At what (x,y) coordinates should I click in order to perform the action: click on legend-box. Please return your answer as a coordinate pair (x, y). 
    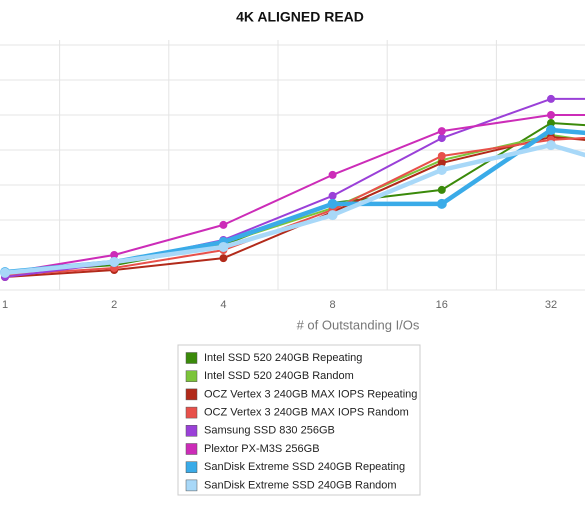
    Looking at the image, I should click on (299, 420).